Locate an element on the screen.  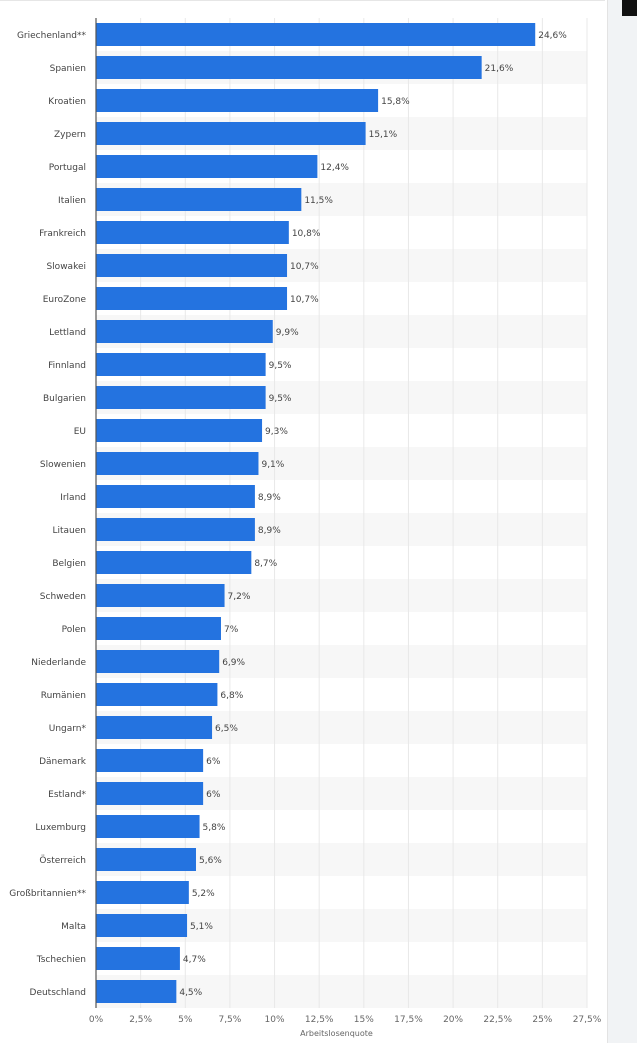
x-tick-label: 17,5% is located at coordinates (408, 1020).